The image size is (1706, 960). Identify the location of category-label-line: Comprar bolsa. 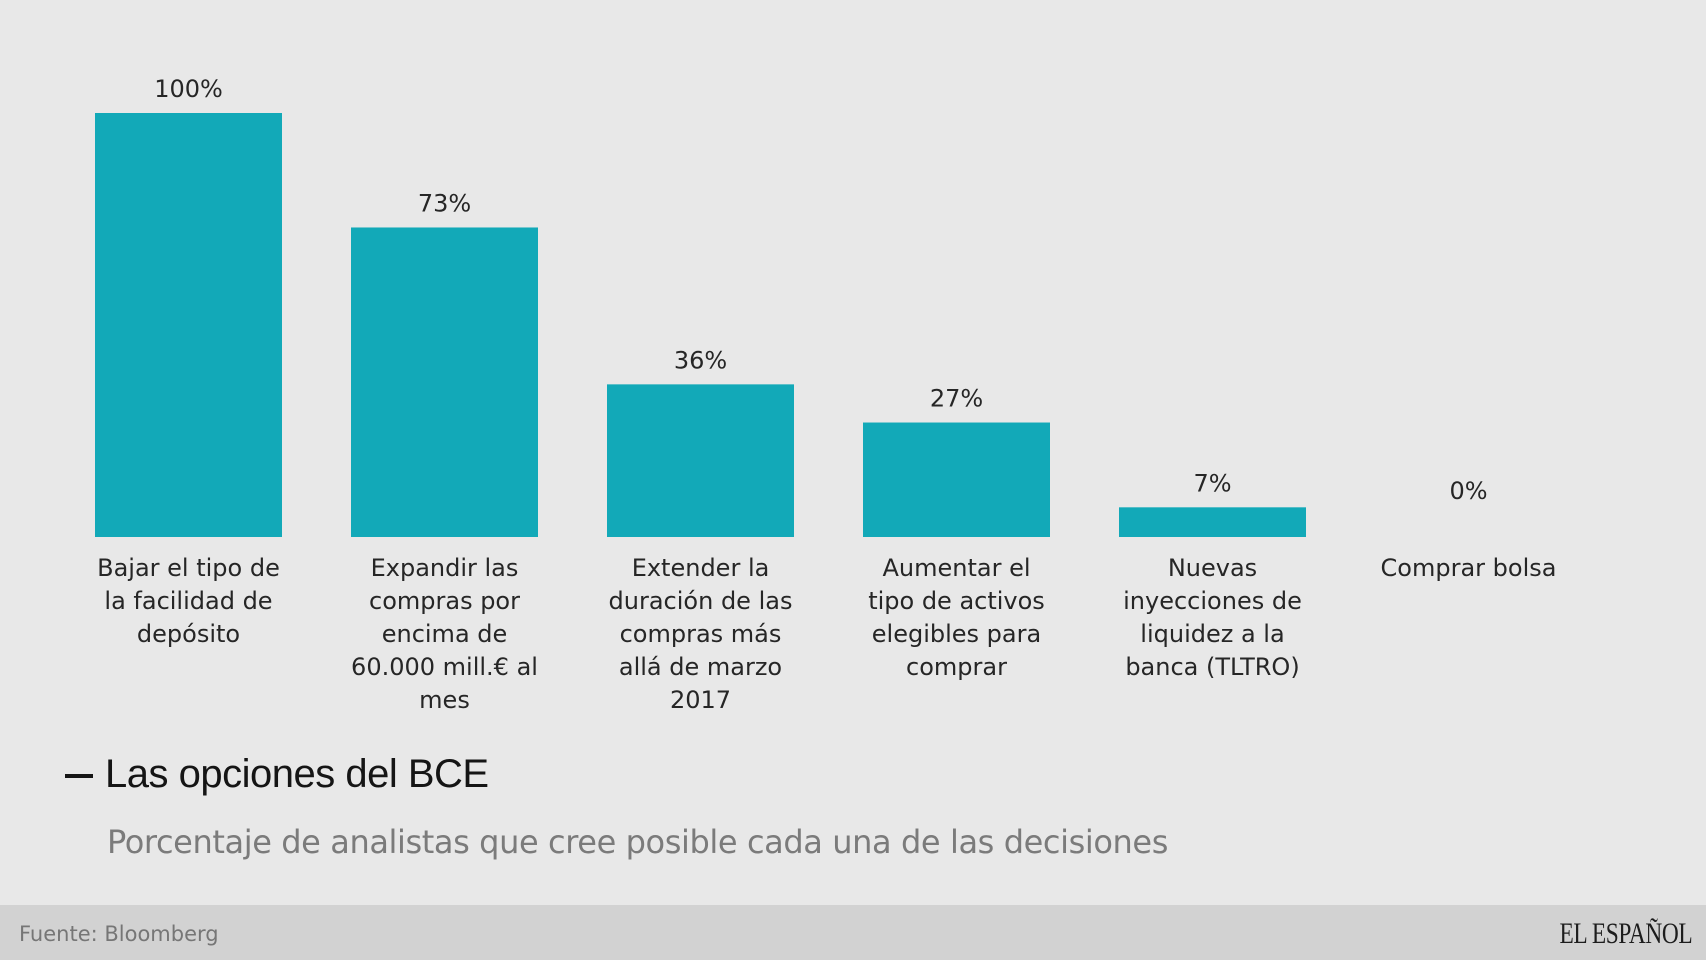
(1469, 568).